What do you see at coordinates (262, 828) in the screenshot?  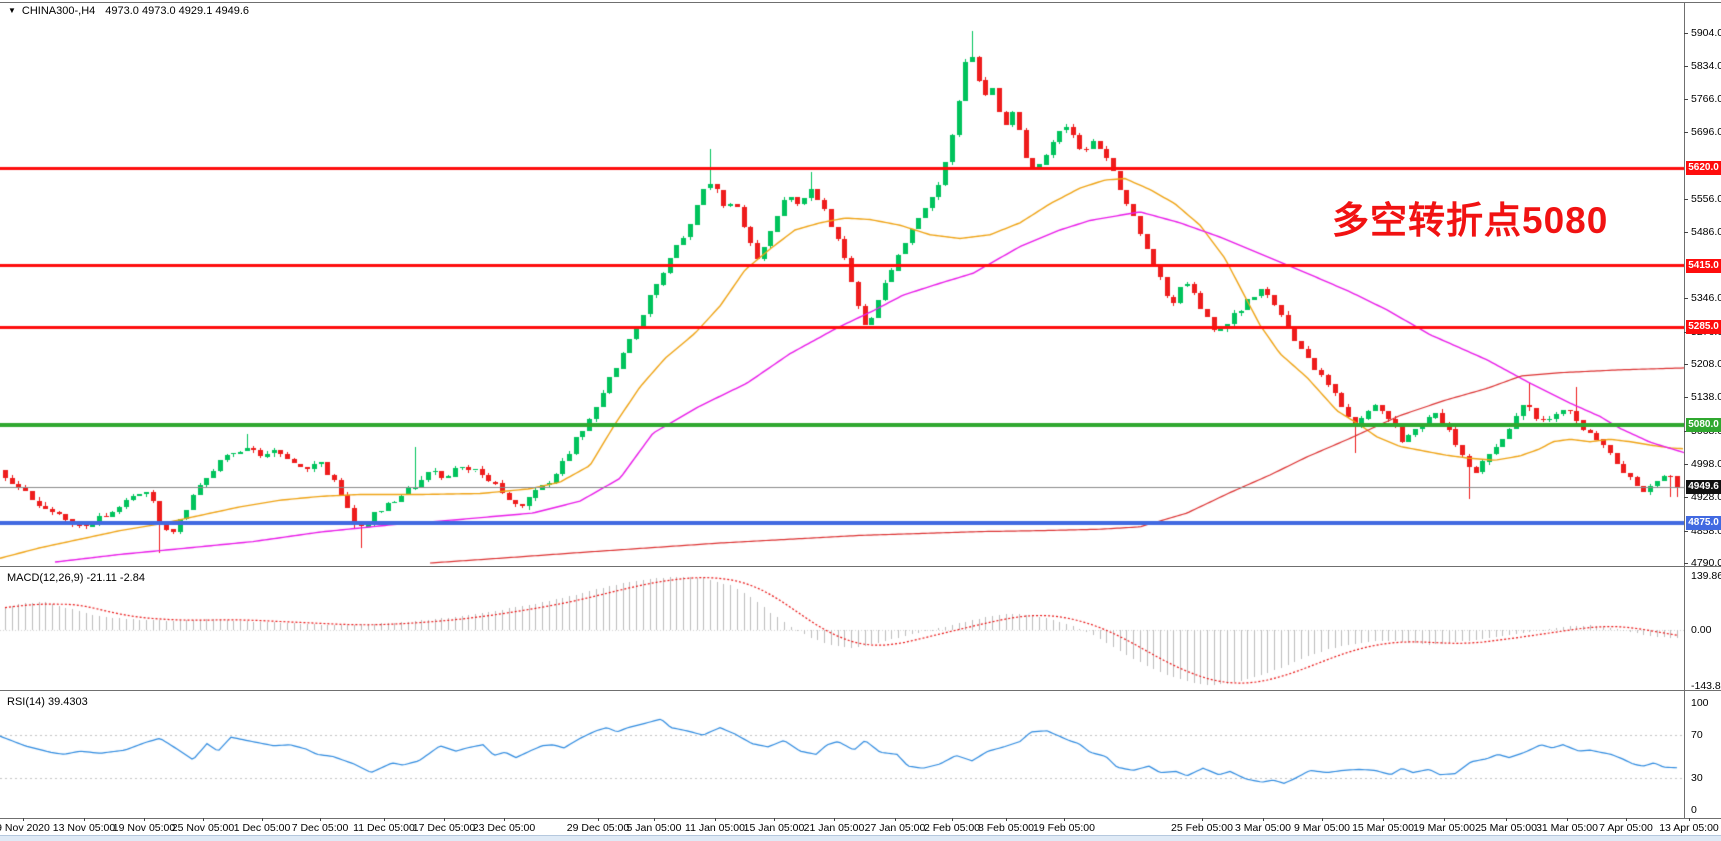 I see `time-axis-label: 1 Dec 05:00` at bounding box center [262, 828].